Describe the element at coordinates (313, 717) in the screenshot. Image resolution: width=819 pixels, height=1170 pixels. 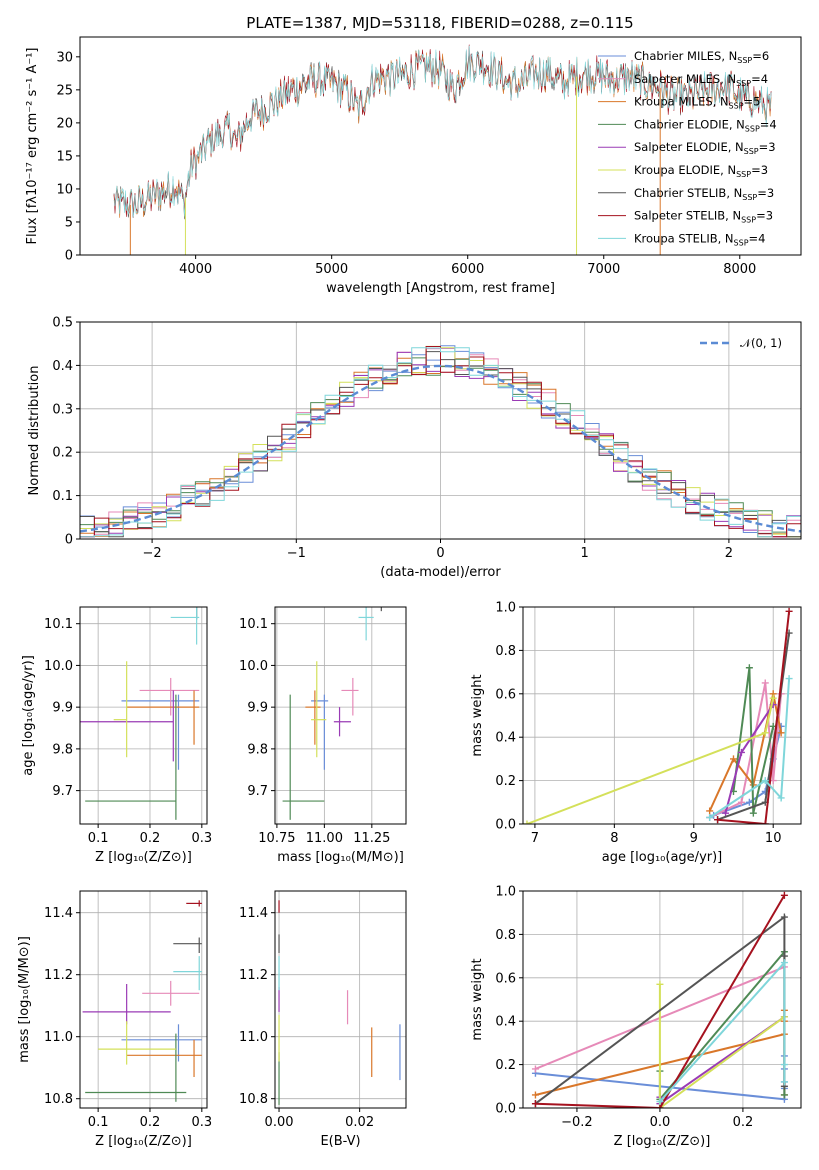
I see `errorbar-kroupa-miles` at that location.